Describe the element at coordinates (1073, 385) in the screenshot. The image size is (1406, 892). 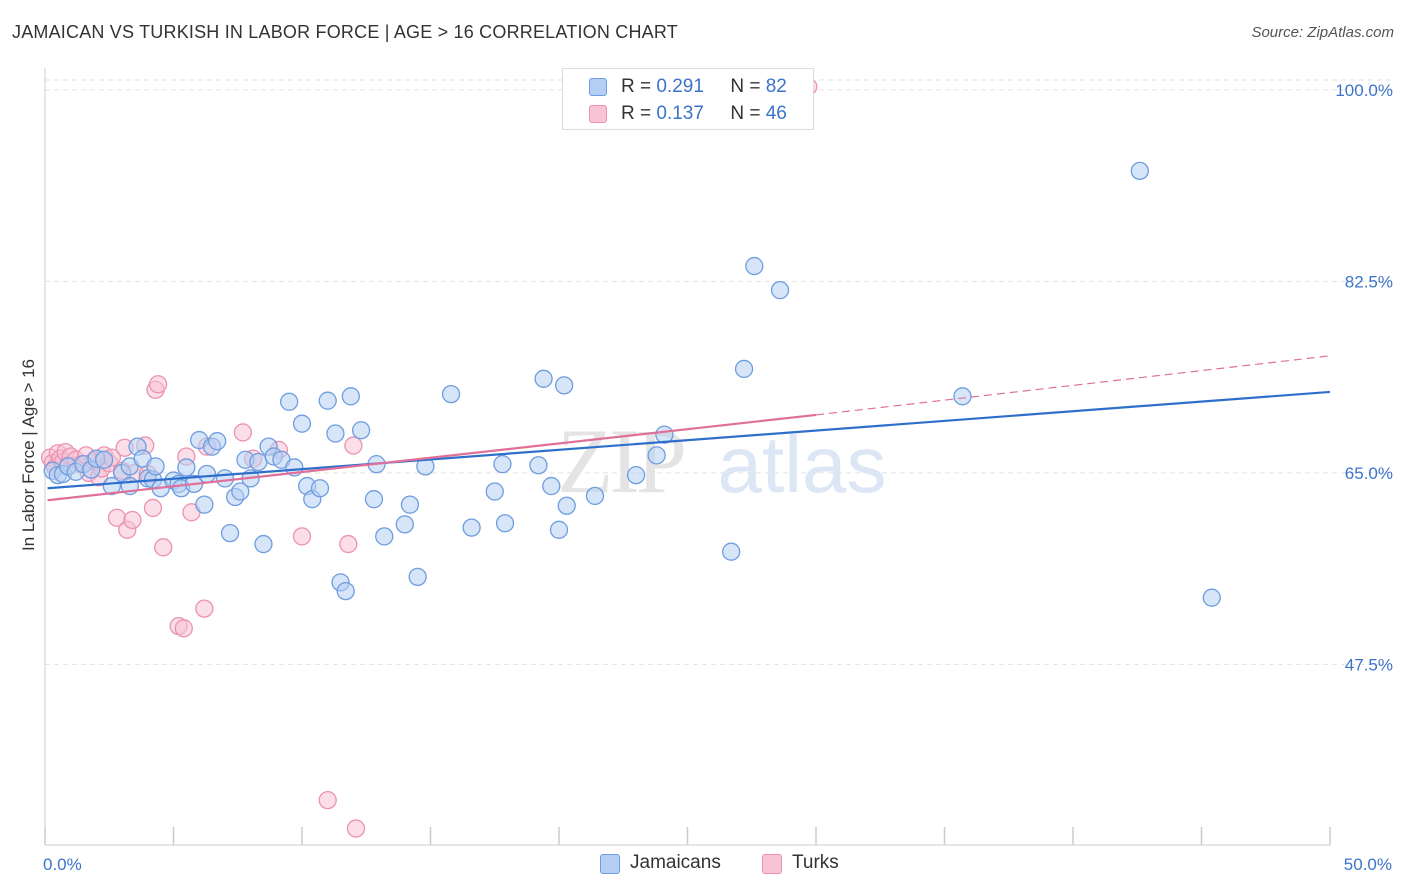
I see `turks-trend-extension` at that location.